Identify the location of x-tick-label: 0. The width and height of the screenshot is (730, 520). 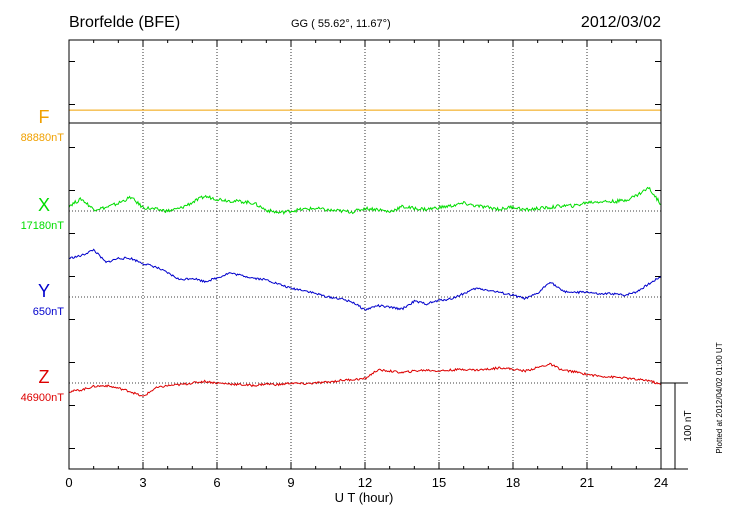
(68, 482).